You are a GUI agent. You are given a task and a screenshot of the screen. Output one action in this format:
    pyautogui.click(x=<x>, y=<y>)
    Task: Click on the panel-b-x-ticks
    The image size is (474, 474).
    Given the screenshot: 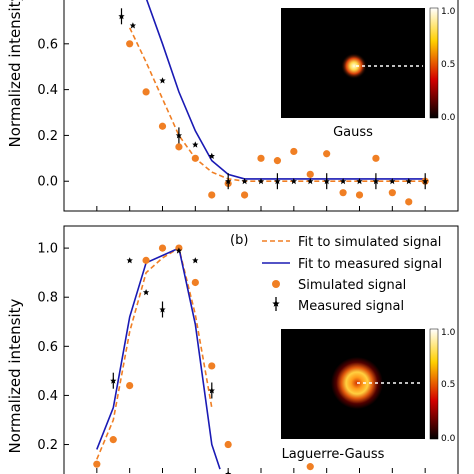 What is the action you would take?
    pyautogui.click(x=261, y=470)
    